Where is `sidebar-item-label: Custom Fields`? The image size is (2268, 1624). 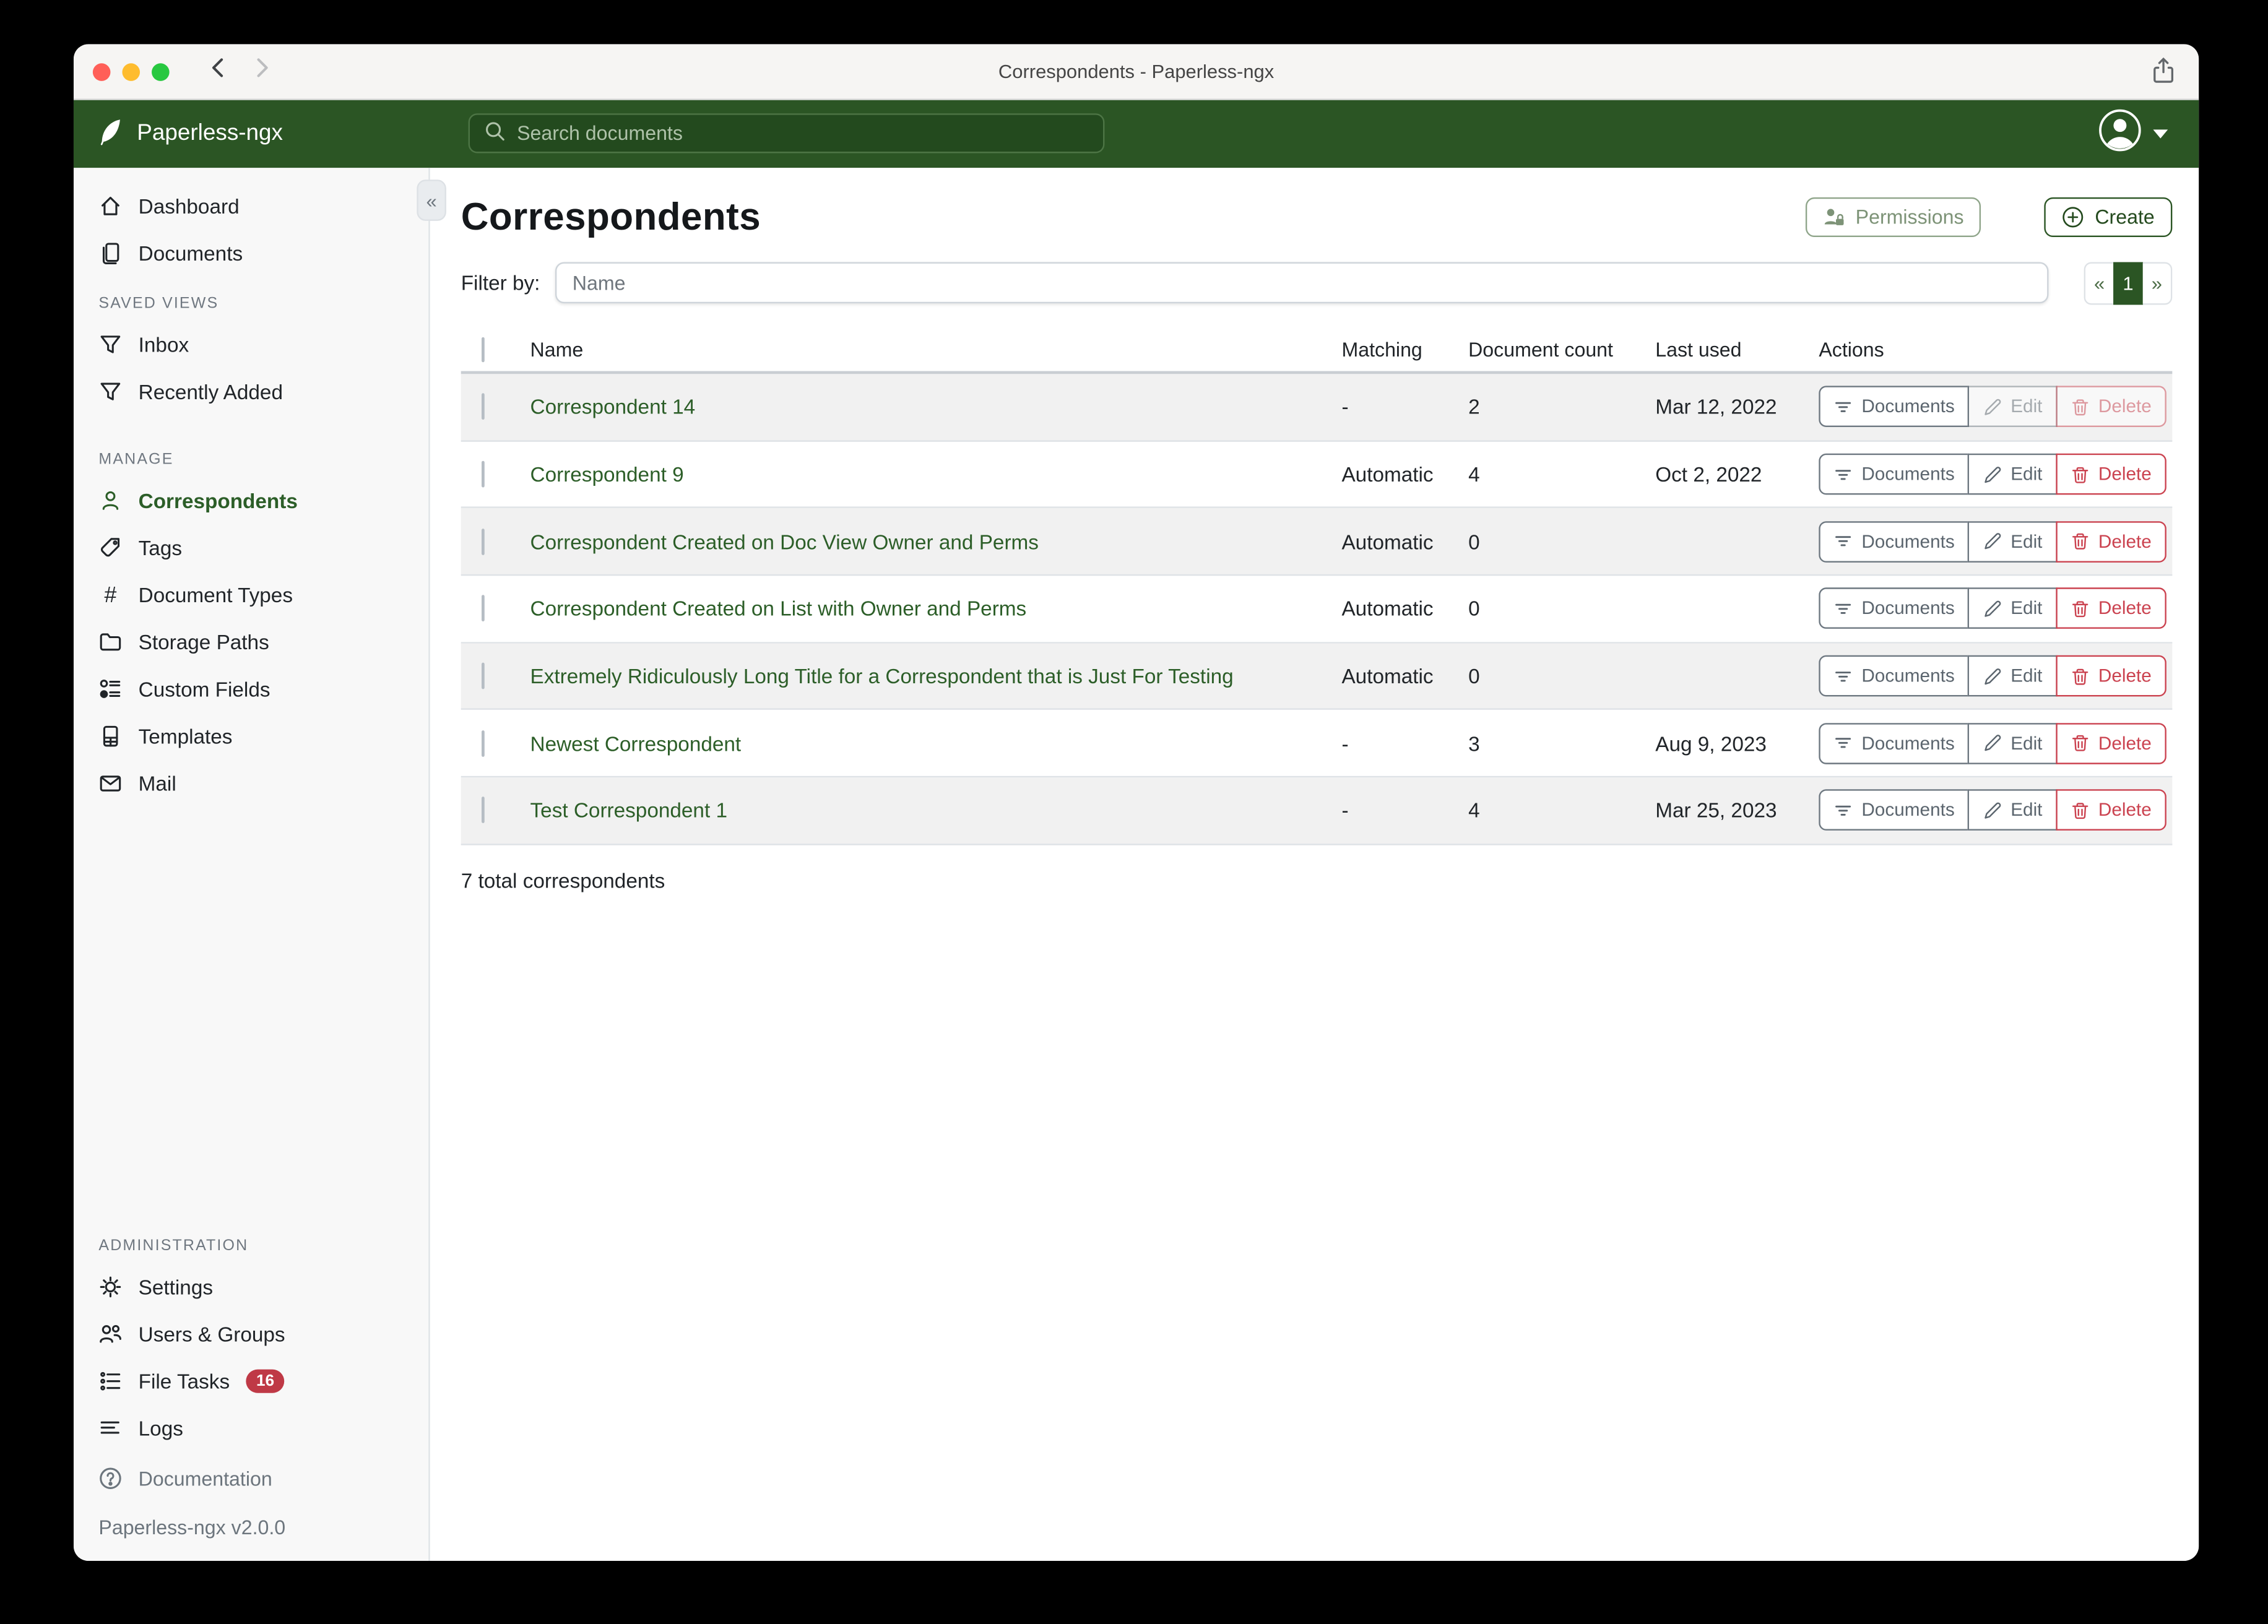
sidebar-item-label: Custom Fields is located at coordinates (204, 689).